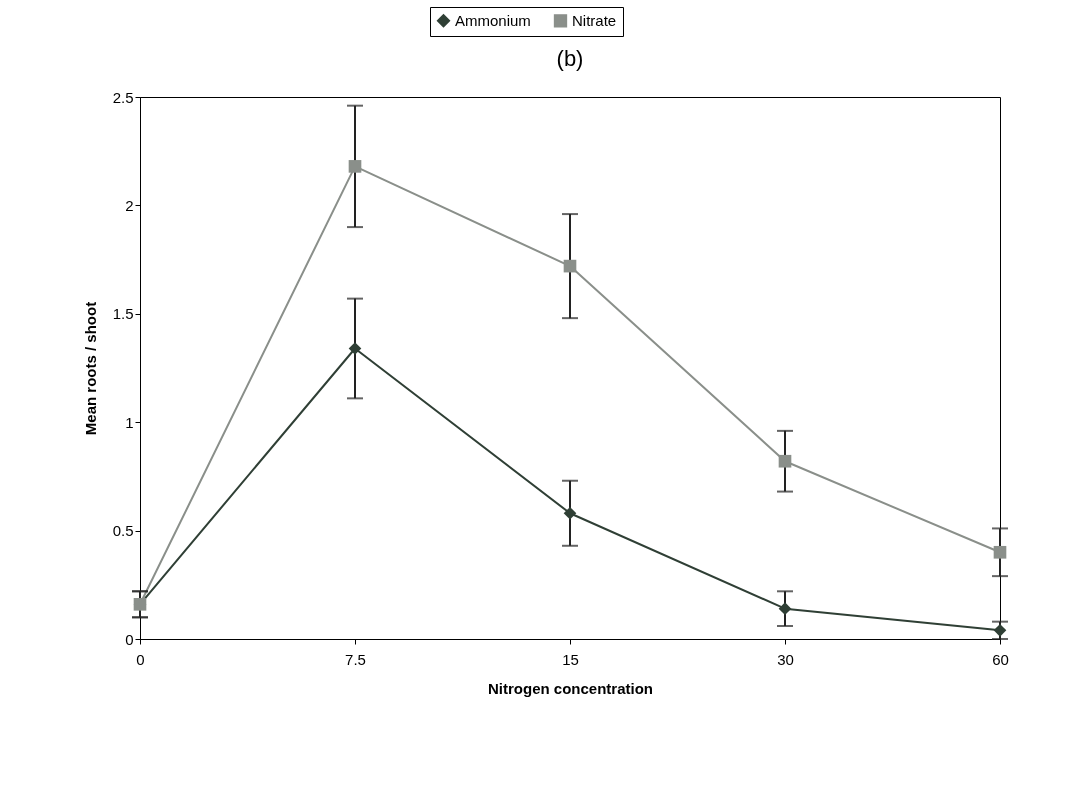 This screenshot has width=1092, height=801. I want to click on x-tick-label: 7.5, so click(355, 659).